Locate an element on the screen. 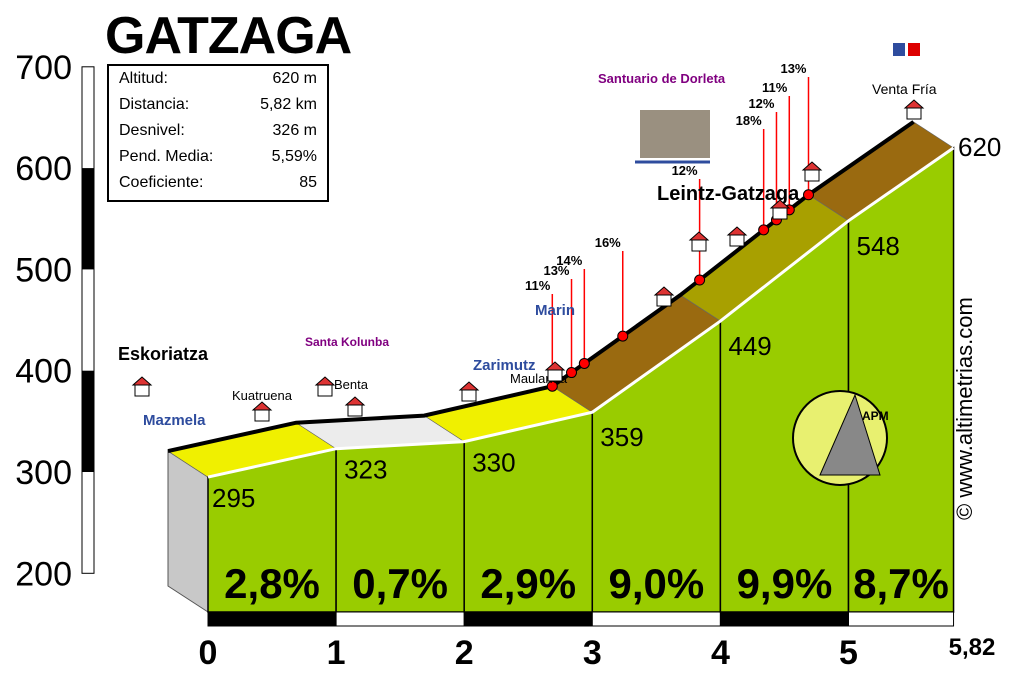 Image resolution: width=1011 pixels, height=683 pixels. place-label: Leintz-Gatzaga is located at coordinates (728, 194).